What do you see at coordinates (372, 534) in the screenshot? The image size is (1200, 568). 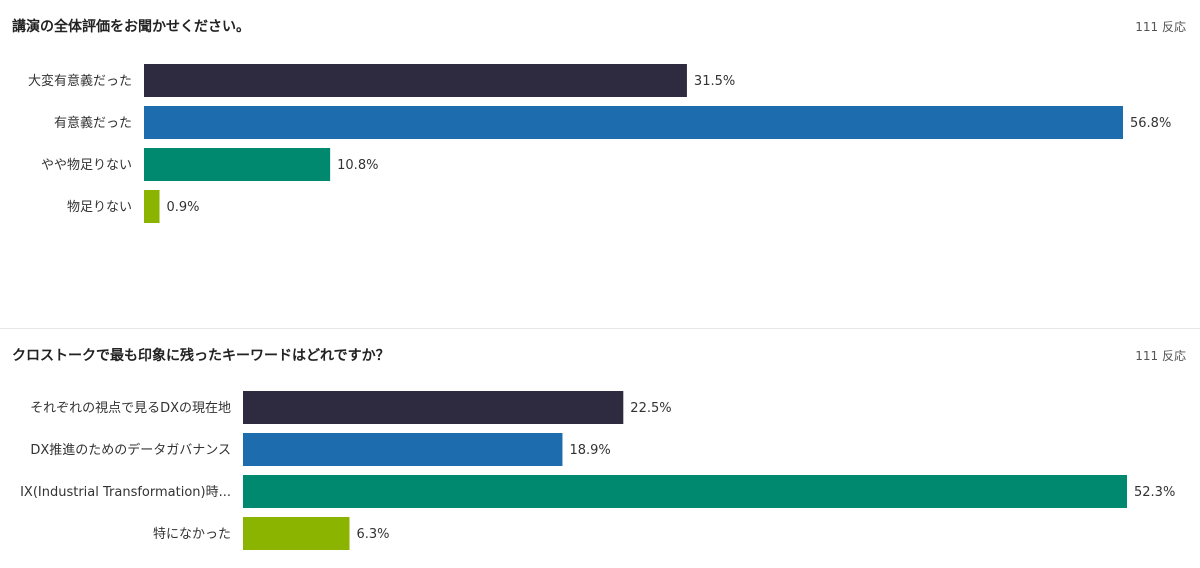 I see `value-label: 6.3%` at bounding box center [372, 534].